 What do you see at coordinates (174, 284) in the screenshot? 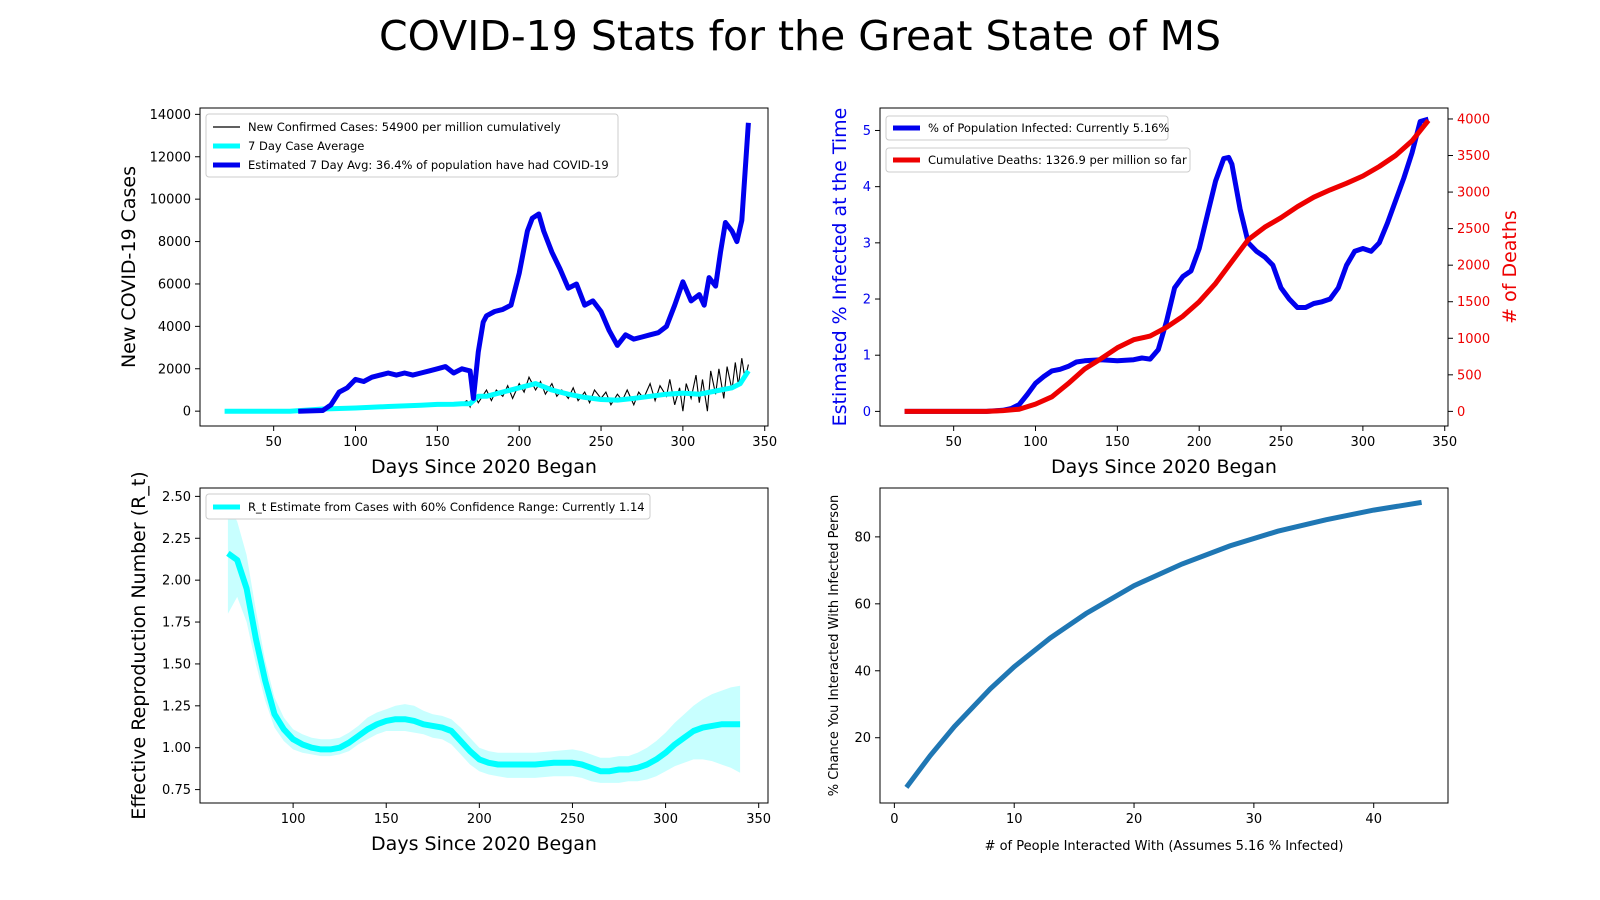
I see `y-tick-label: 6000` at bounding box center [174, 284].